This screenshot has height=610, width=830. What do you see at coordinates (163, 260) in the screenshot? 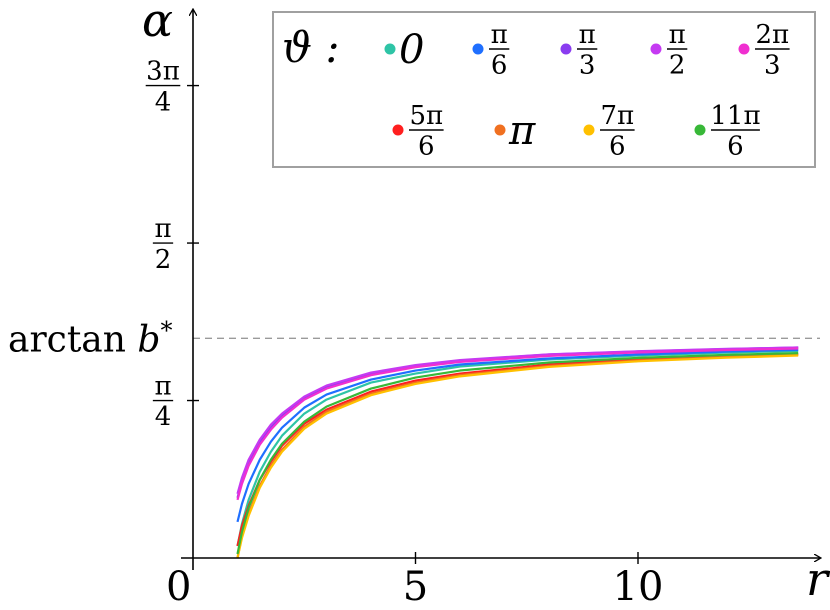
I see `y-tick-label-1-denominator: 2` at bounding box center [163, 260].